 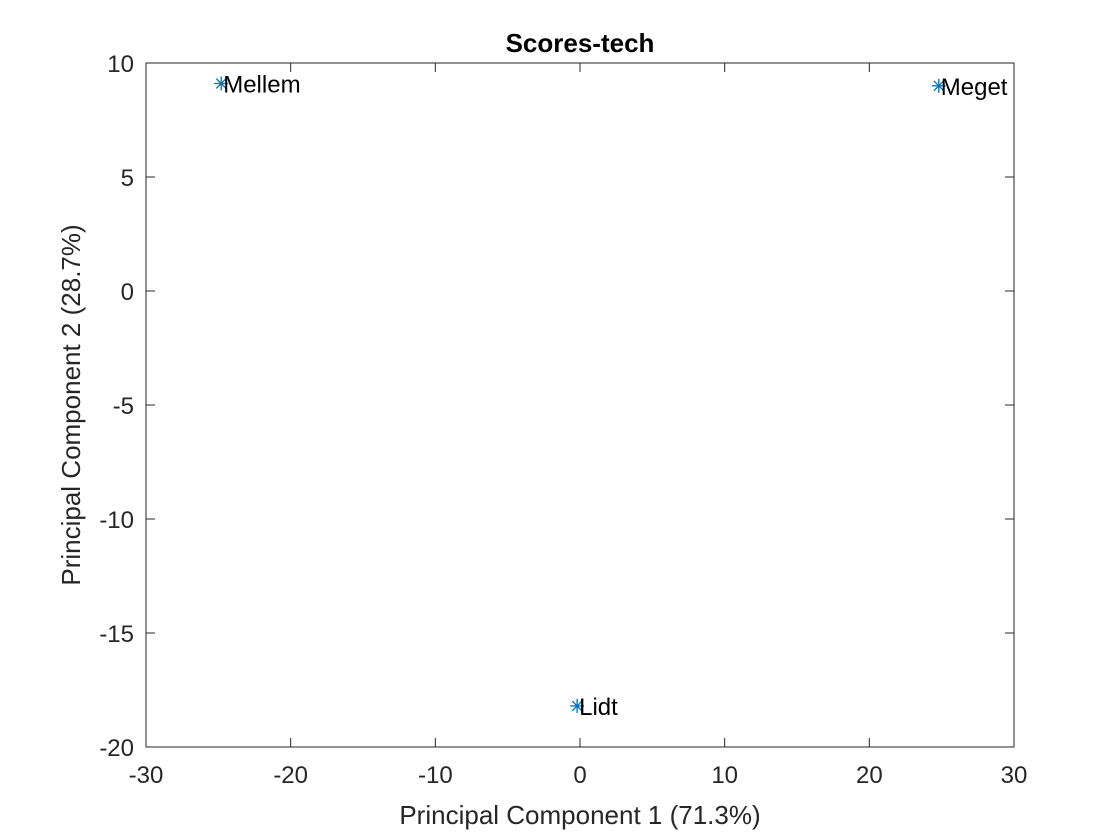 I want to click on x-tick-label: 0, so click(x=579, y=775).